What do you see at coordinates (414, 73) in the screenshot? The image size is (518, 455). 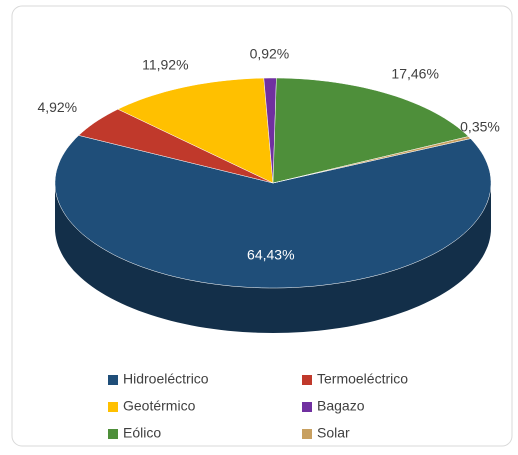 I see `data-label: 17,46%` at bounding box center [414, 73].